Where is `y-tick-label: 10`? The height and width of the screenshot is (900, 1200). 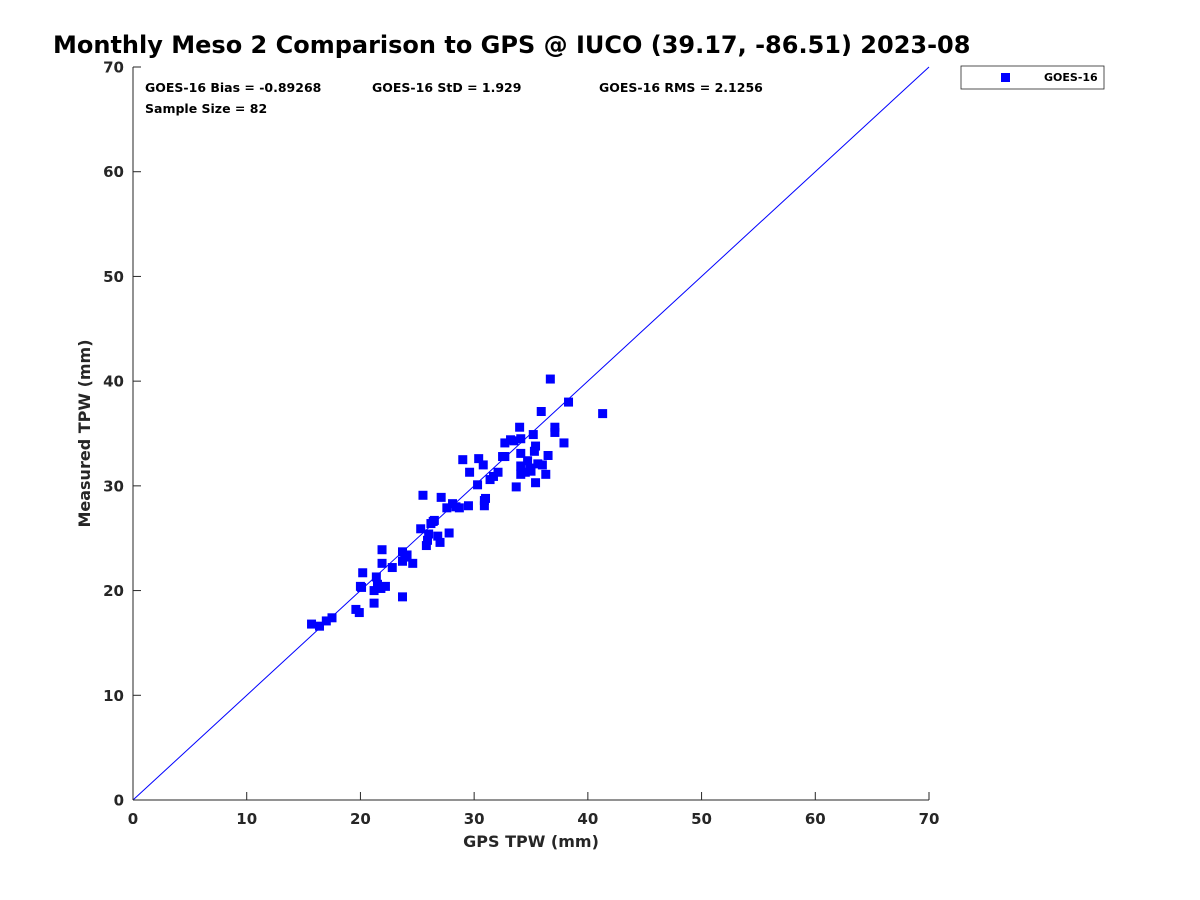
y-tick-label: 10 is located at coordinates (113, 696).